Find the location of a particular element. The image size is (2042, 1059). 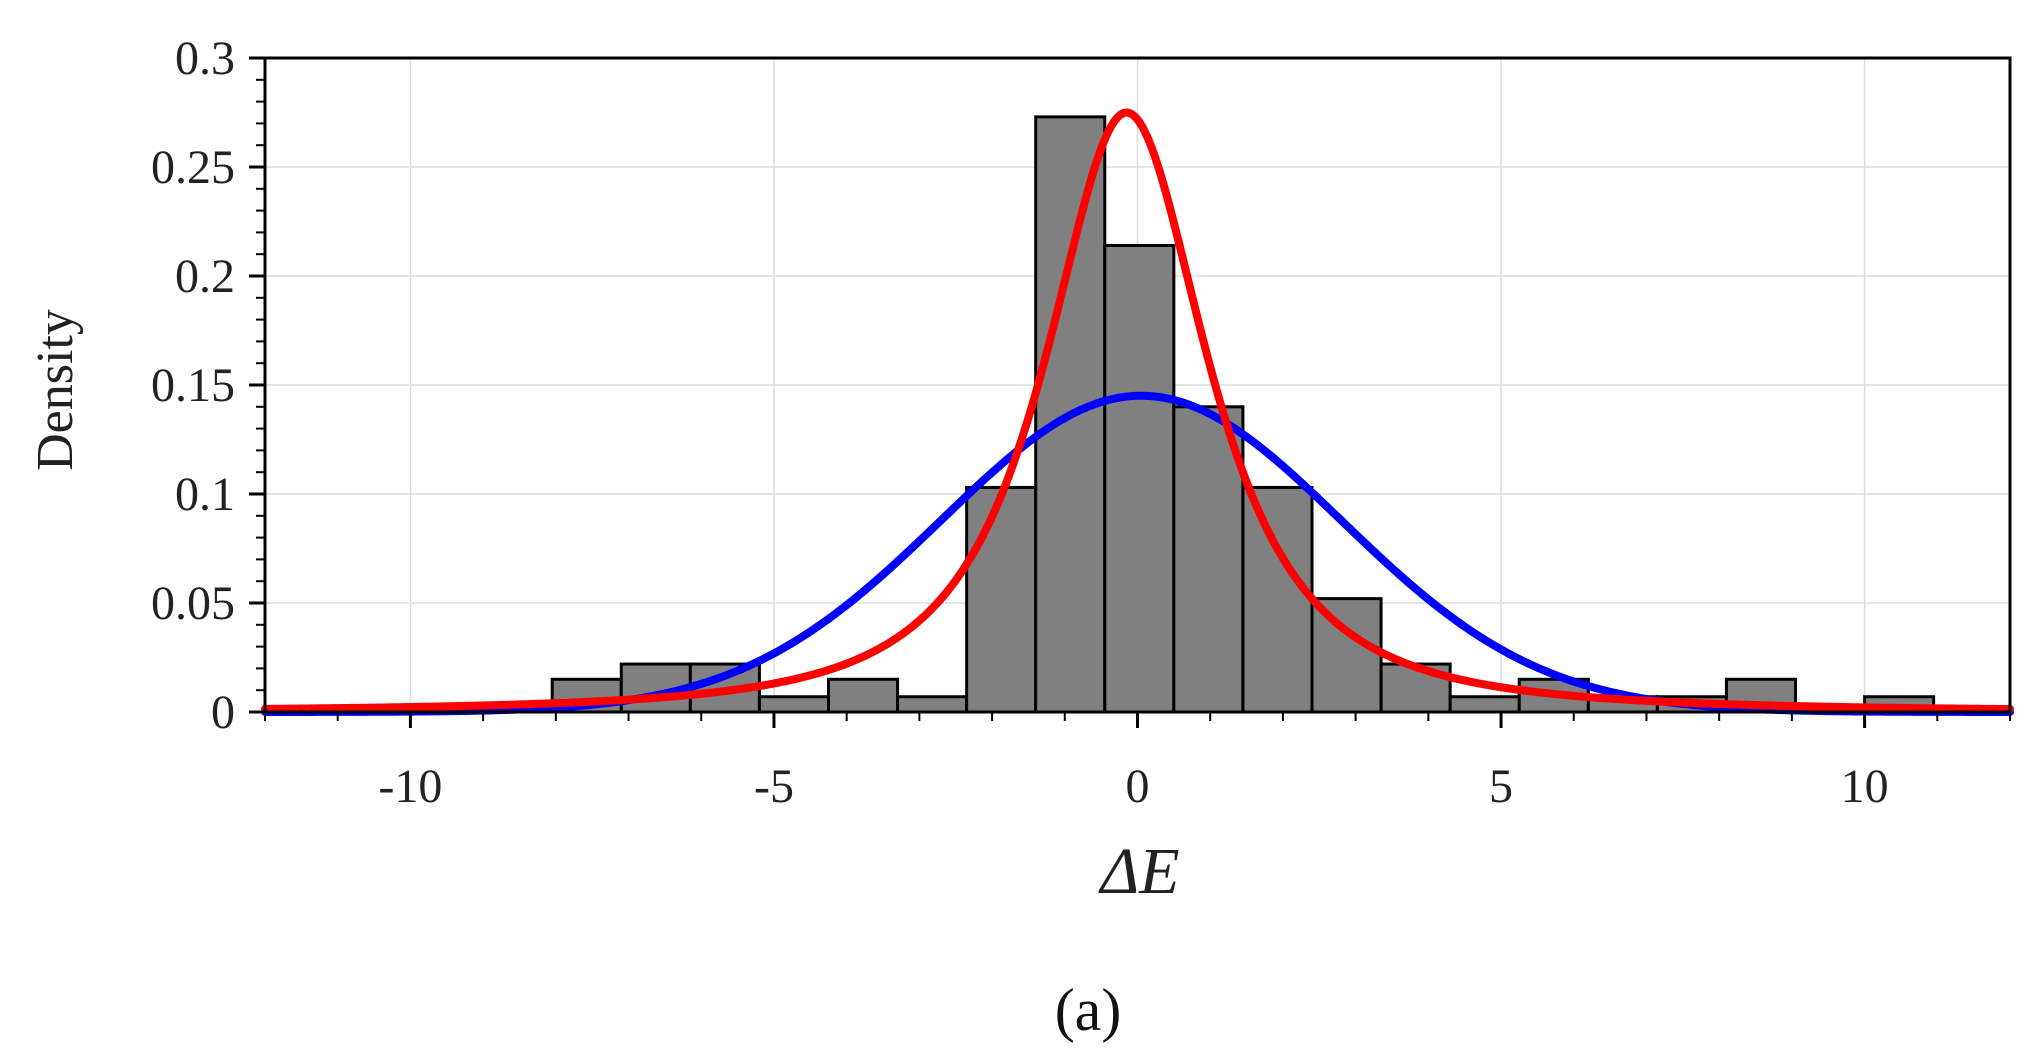

y-tick-labels: 0 0.05 0.1 0.15 0.2 0.25 0.3 is located at coordinates (193, 385).